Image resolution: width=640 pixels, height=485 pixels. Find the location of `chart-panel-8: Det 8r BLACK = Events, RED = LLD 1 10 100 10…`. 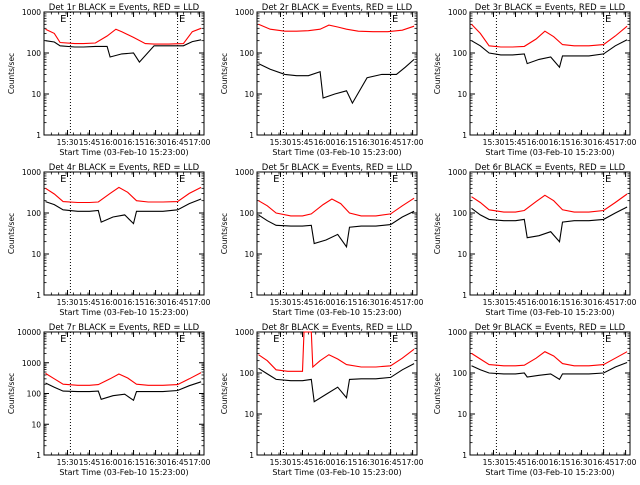

chart-panel-8: Det 8r BLACK = Events, RED = LLD 1 10 100 10… is located at coordinates (322, 400).